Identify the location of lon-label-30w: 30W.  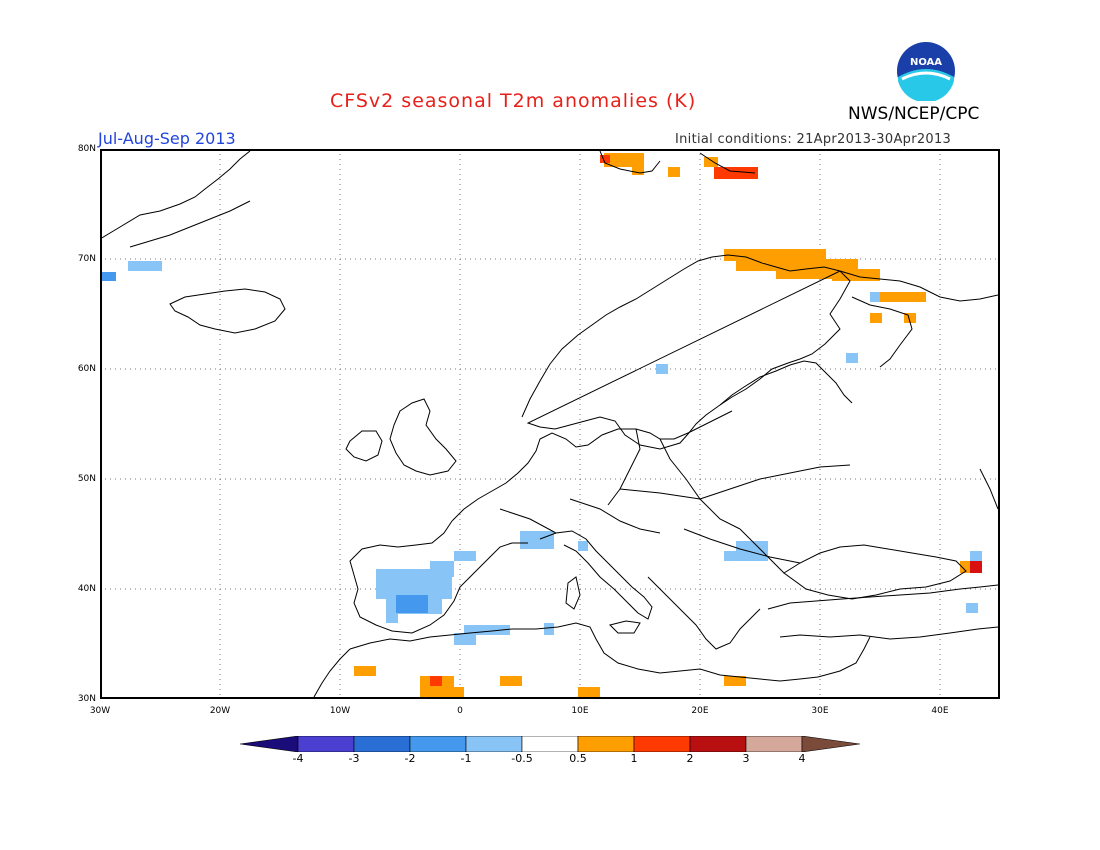
(100, 711).